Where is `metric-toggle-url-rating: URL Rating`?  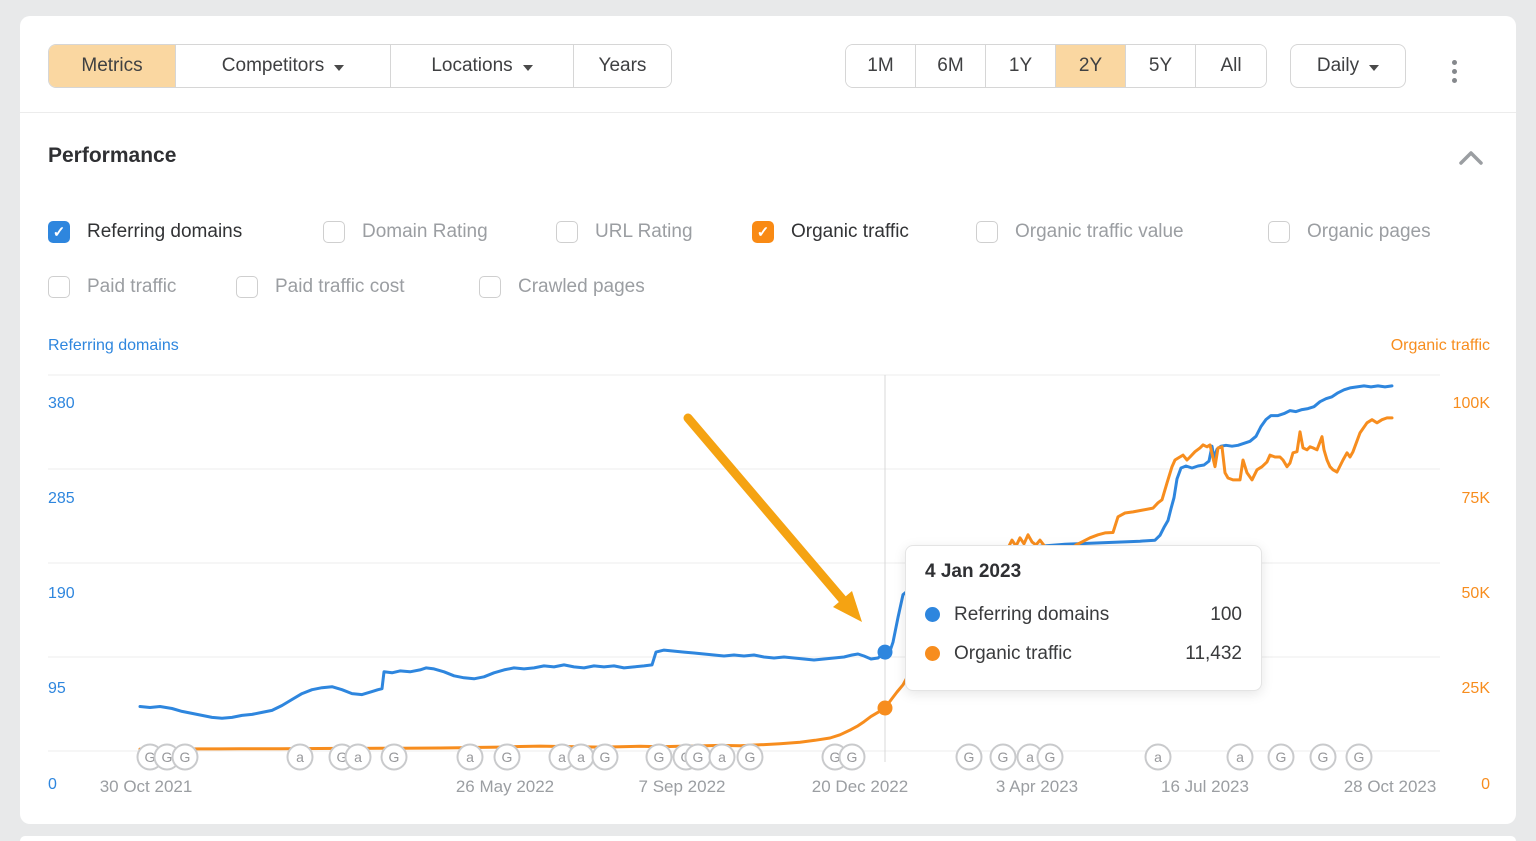
metric-toggle-url-rating: URL Rating is located at coordinates (624, 232).